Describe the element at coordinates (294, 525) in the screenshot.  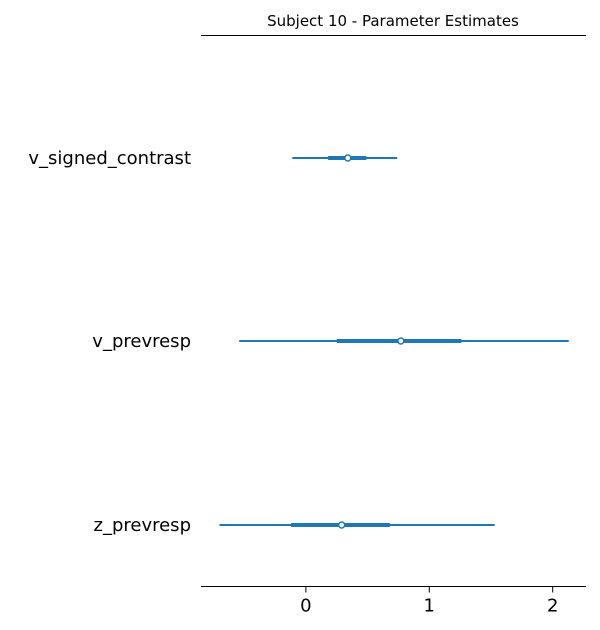
I see `parameter-row: z_prevresp` at that location.